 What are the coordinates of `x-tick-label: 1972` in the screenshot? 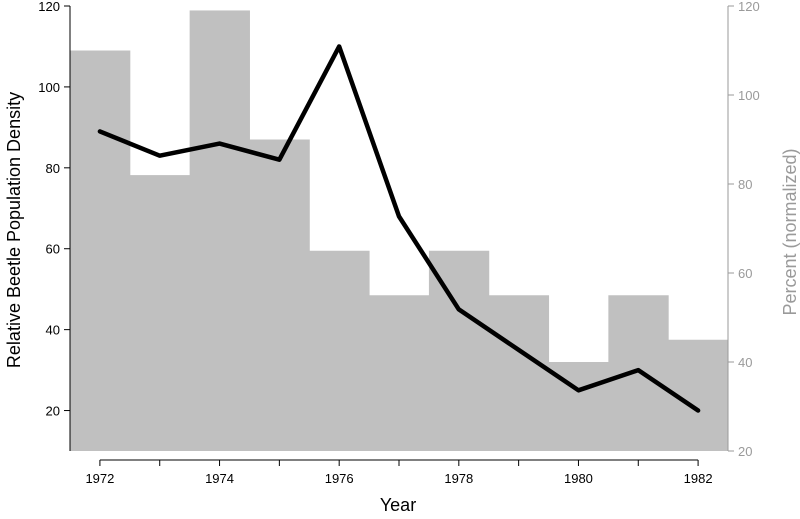 It's located at (99, 478).